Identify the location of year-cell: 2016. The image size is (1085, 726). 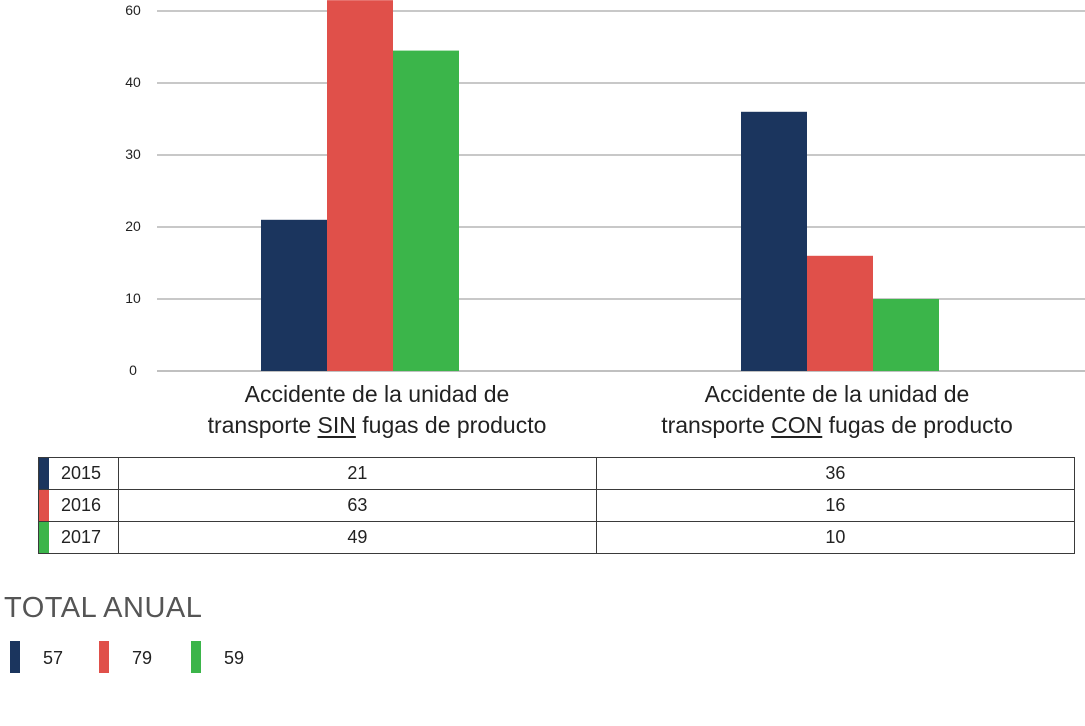
(78, 505).